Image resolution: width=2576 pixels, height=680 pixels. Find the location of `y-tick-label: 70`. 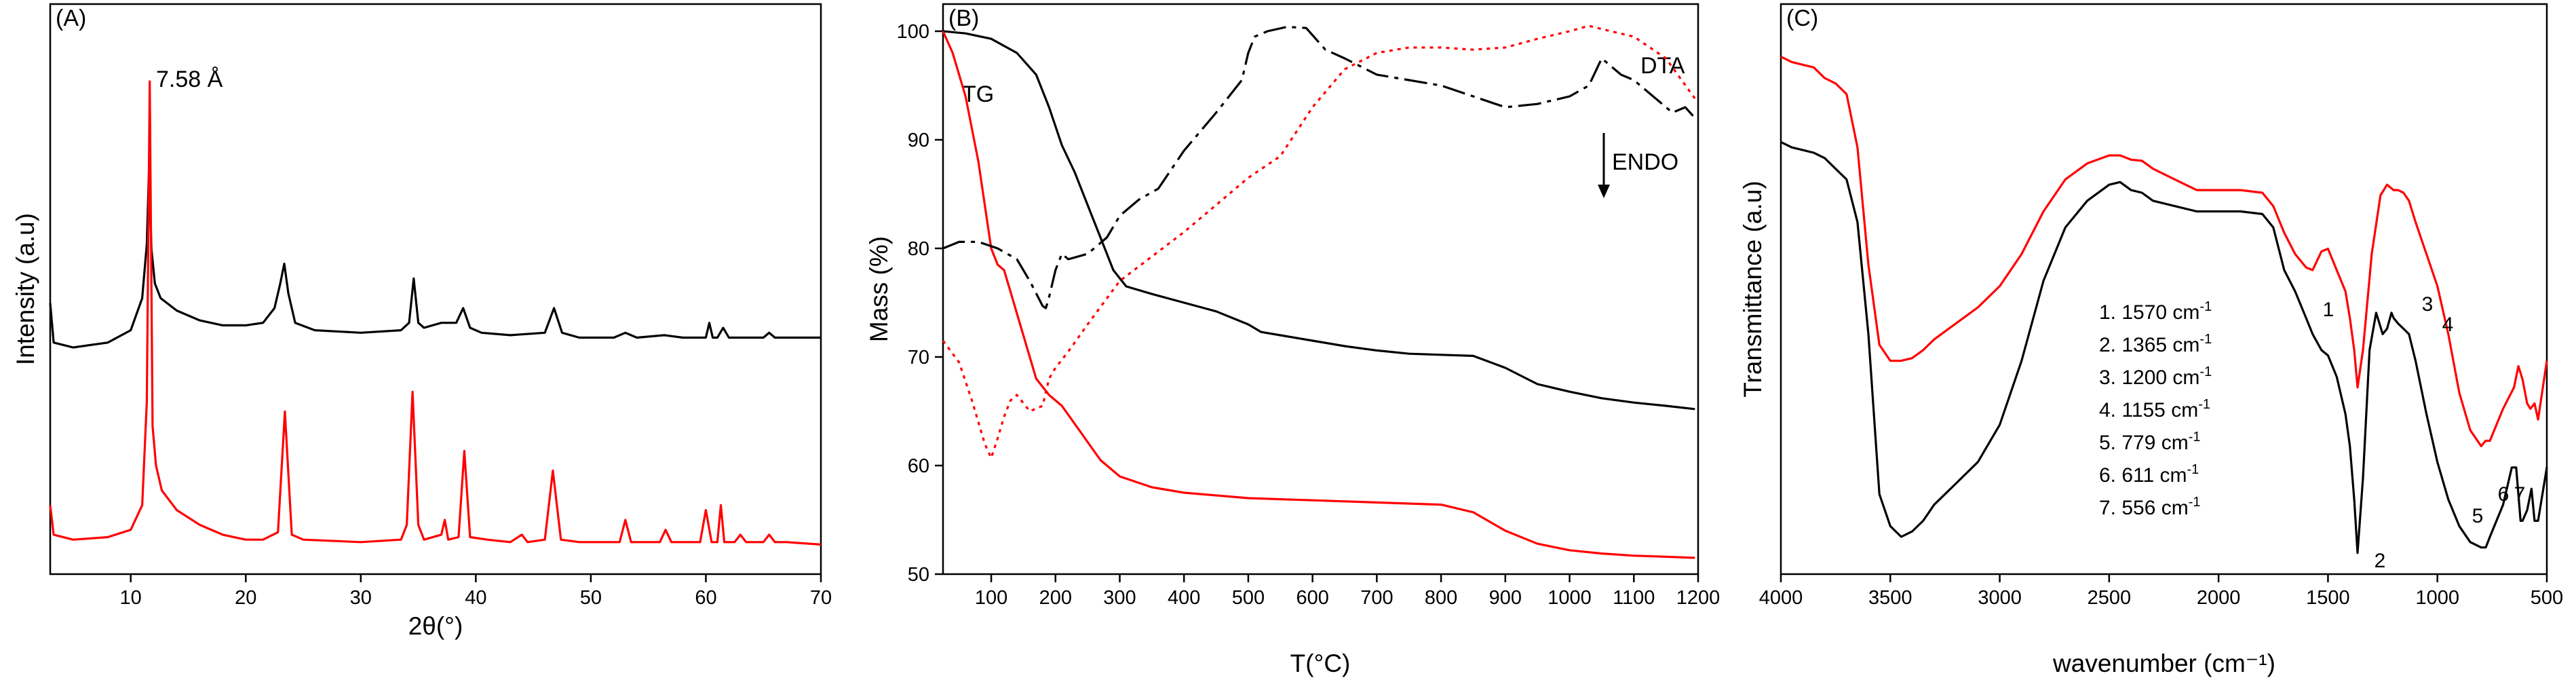

y-tick-label: 70 is located at coordinates (918, 358).